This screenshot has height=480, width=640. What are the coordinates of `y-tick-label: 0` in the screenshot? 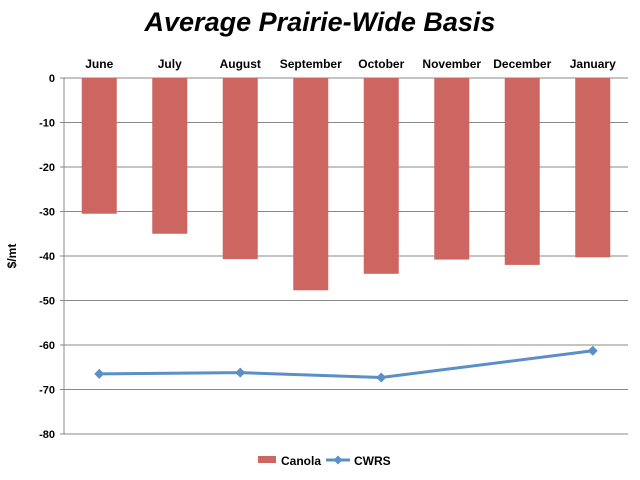 It's located at (52, 79).